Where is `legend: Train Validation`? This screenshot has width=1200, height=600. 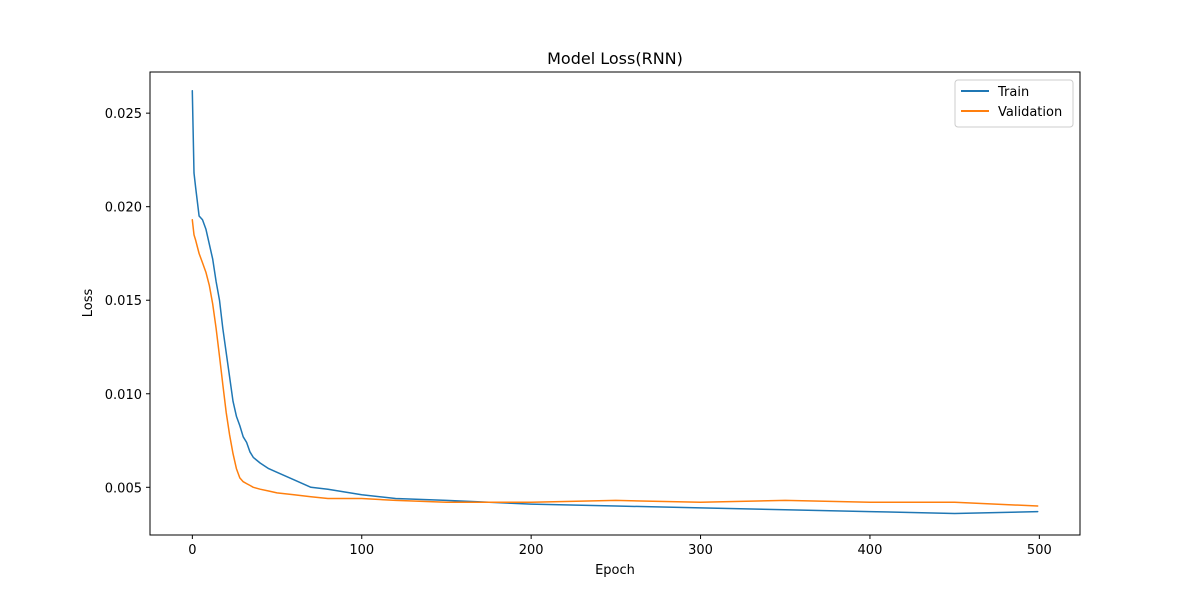 legend: Train Validation is located at coordinates (1014, 103).